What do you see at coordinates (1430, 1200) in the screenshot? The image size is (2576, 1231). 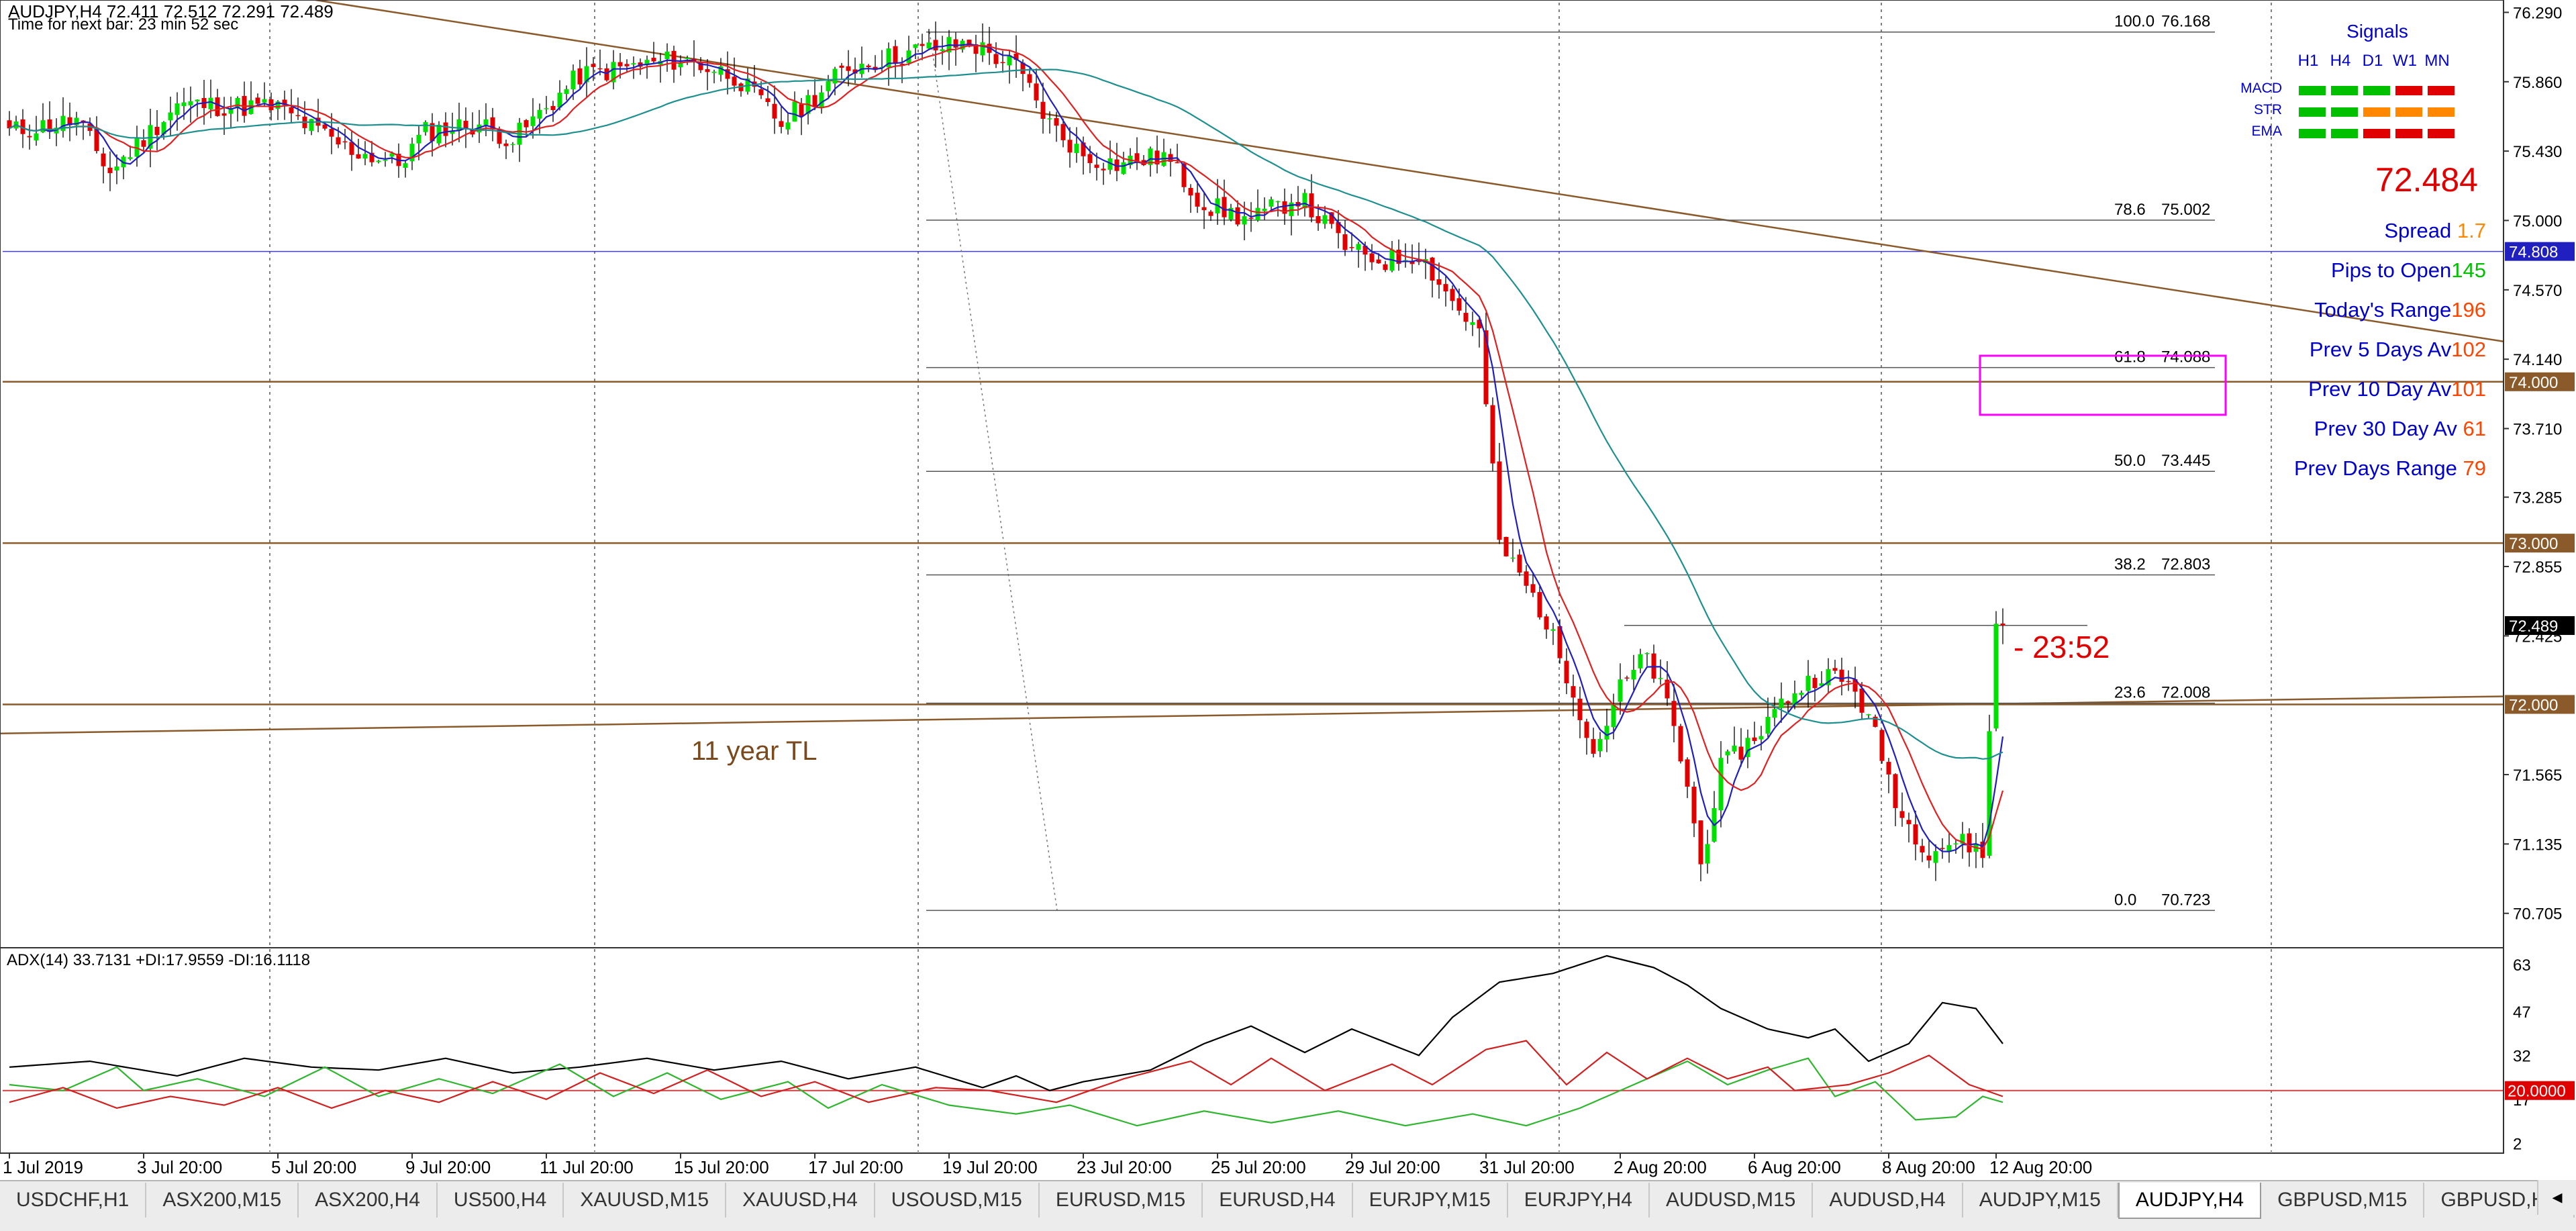 I see `symbol-tab: EURJPY,M15` at bounding box center [1430, 1200].